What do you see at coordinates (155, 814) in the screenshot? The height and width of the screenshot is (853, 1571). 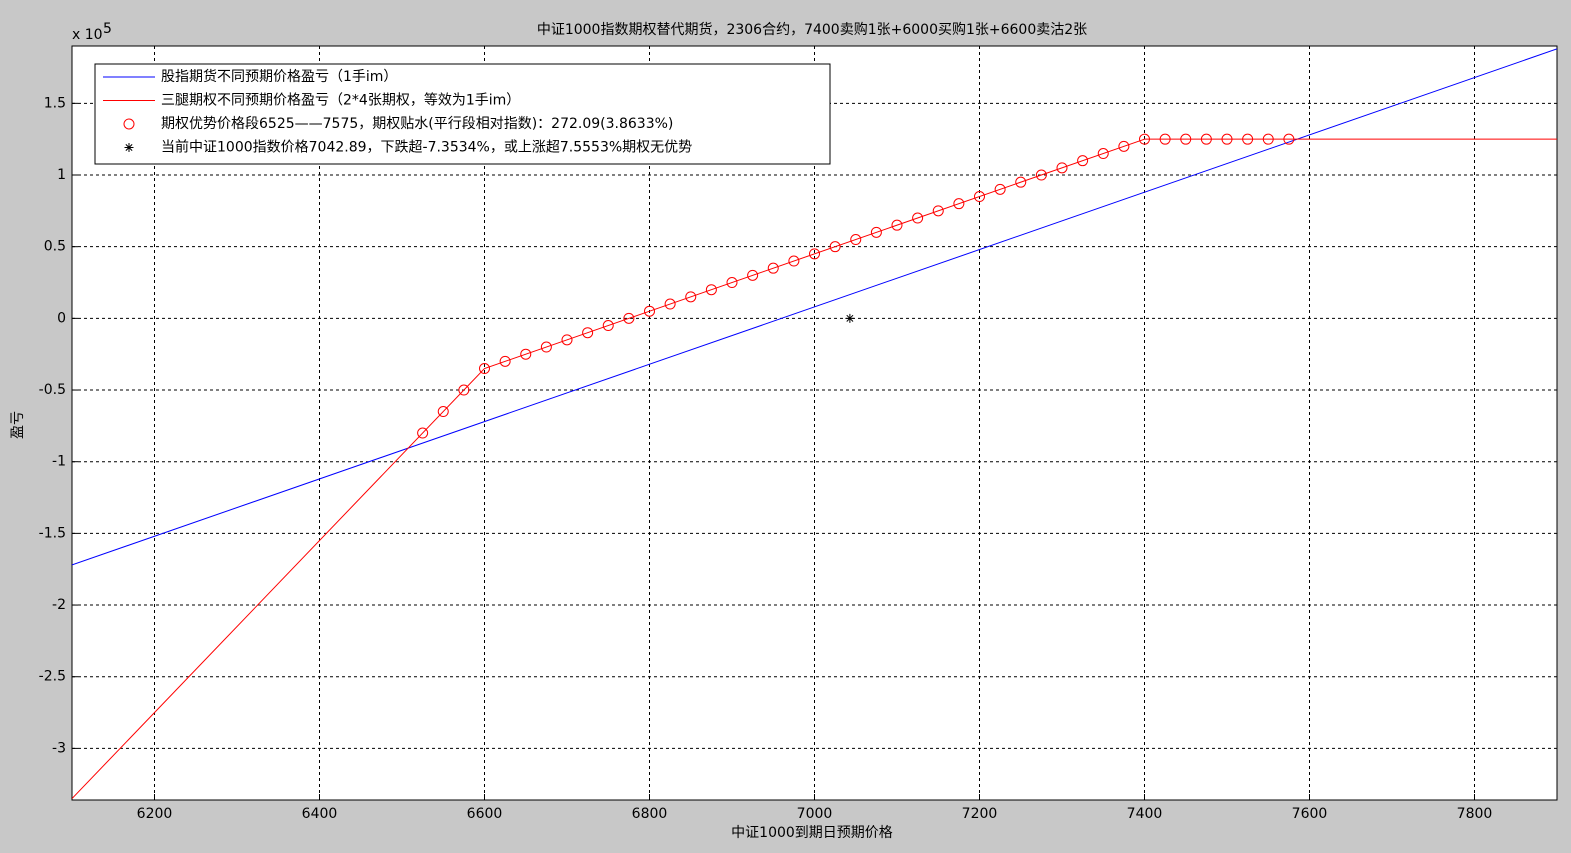 I see `x-tick-label: 6200` at bounding box center [155, 814].